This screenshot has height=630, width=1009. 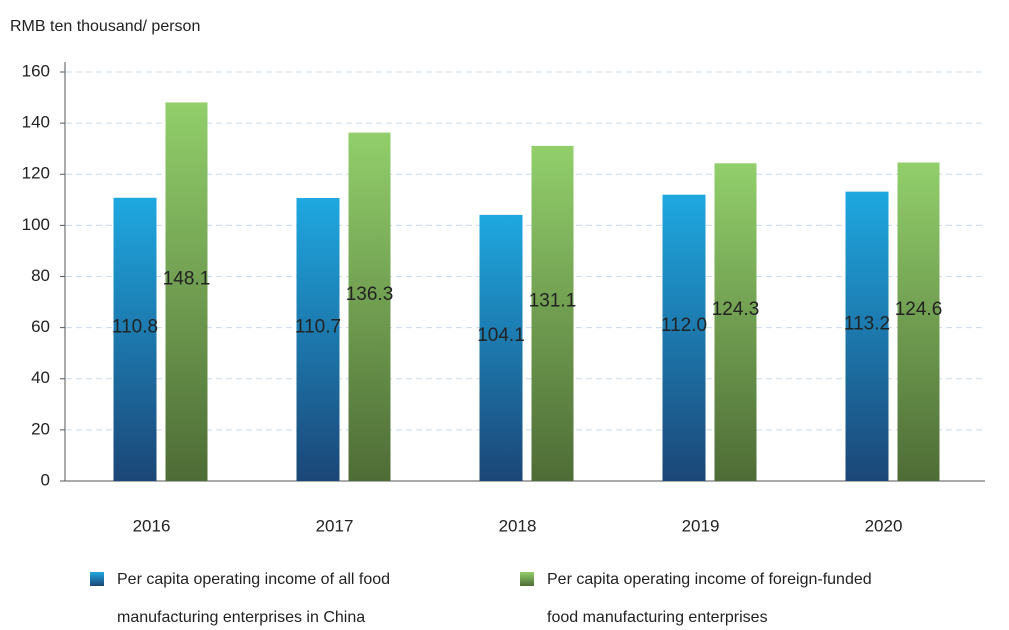 I want to click on data-label: 124.6, so click(x=919, y=309).